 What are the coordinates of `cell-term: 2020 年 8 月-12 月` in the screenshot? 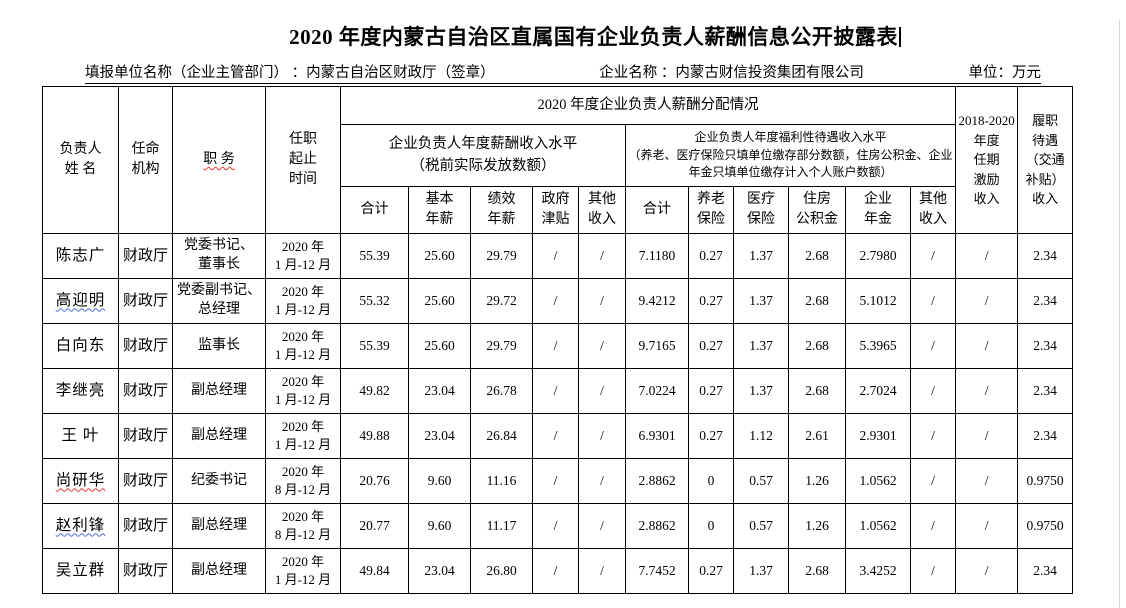 It's located at (303, 526).